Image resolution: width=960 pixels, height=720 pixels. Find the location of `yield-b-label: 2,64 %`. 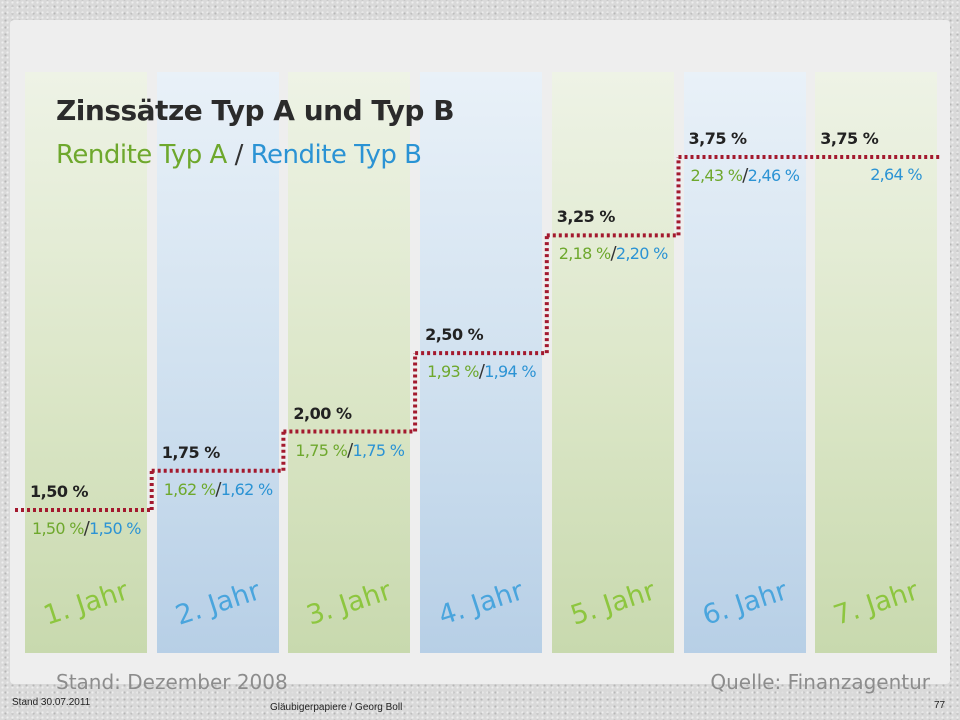

yield-b-label: 2,64 % is located at coordinates (896, 174).